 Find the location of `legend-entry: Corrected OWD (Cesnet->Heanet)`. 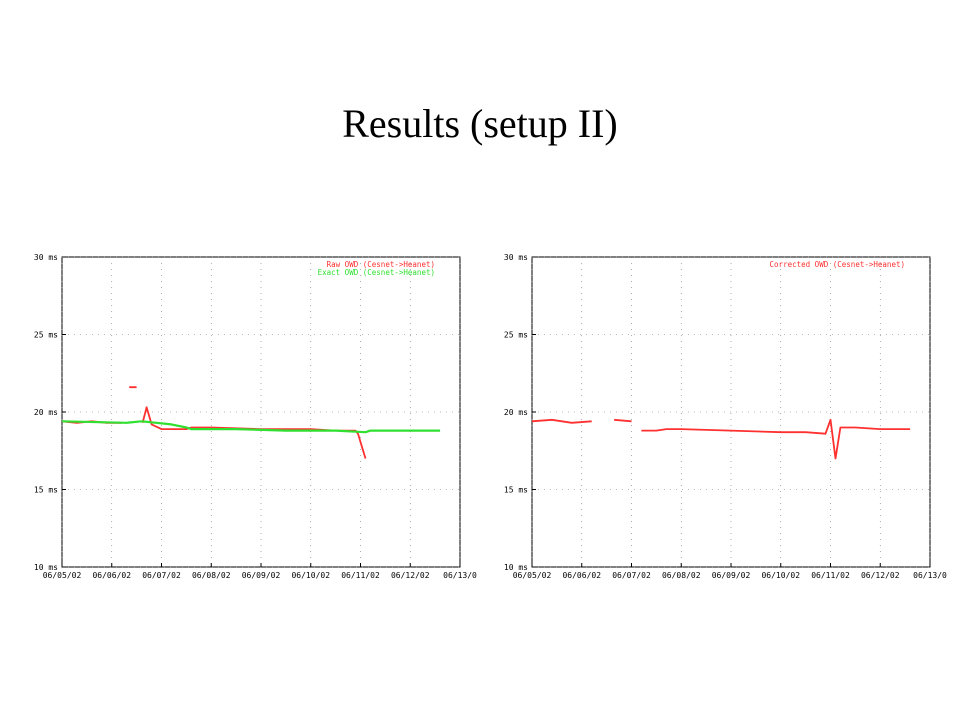

legend-entry: Corrected OWD (Cesnet->Heanet) is located at coordinates (837, 264).